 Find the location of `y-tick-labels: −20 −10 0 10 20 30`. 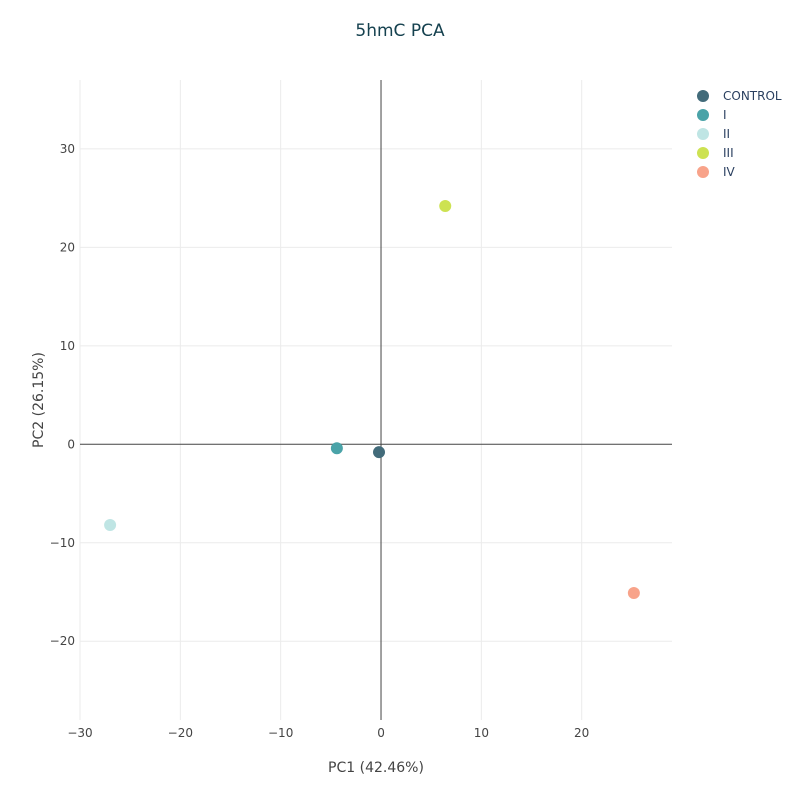

y-tick-labels: −20 −10 0 10 20 30 is located at coordinates (62, 395).